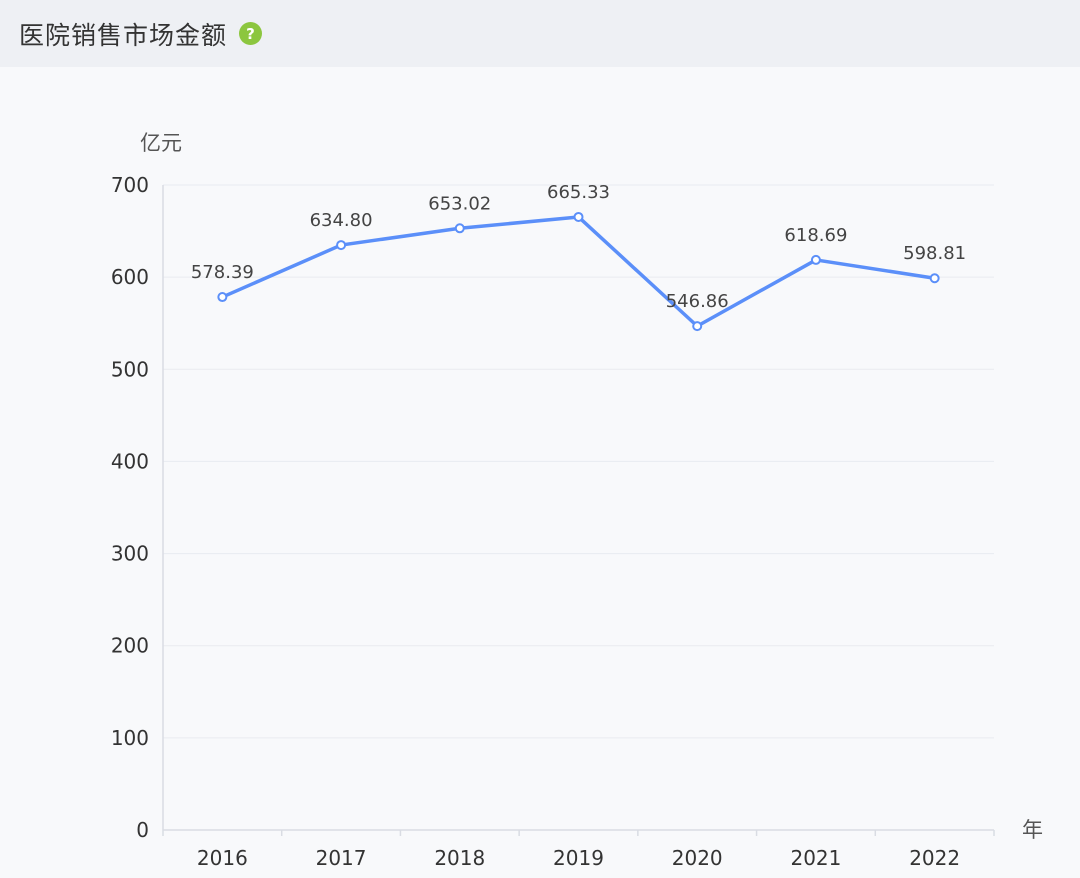 The image size is (1080, 878). What do you see at coordinates (697, 326) in the screenshot?
I see `data-point-2020` at bounding box center [697, 326].